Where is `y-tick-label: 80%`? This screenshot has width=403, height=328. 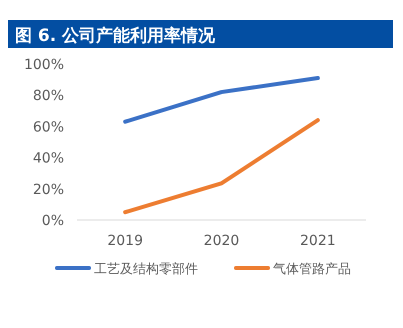
y-tick-label: 80% is located at coordinates (48, 96).